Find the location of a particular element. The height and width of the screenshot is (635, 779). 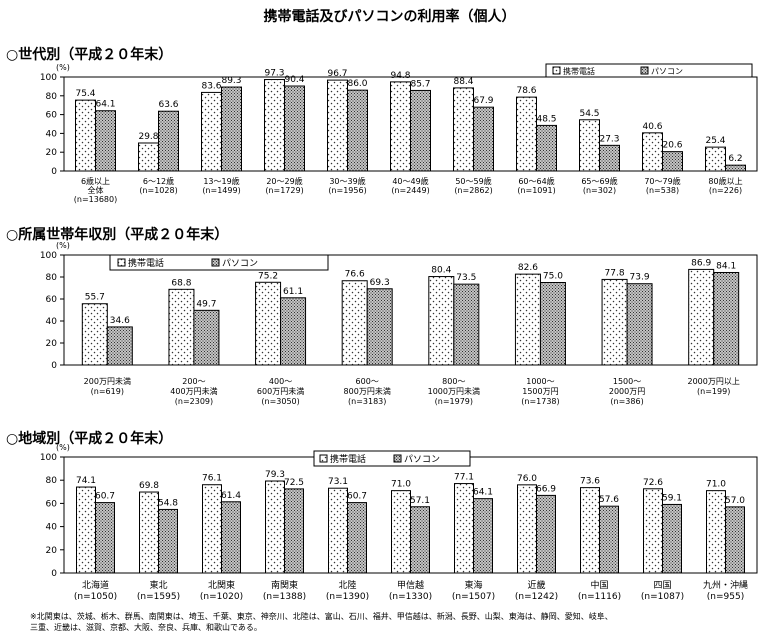

category-label: 200万円未満 is located at coordinates (107, 381).